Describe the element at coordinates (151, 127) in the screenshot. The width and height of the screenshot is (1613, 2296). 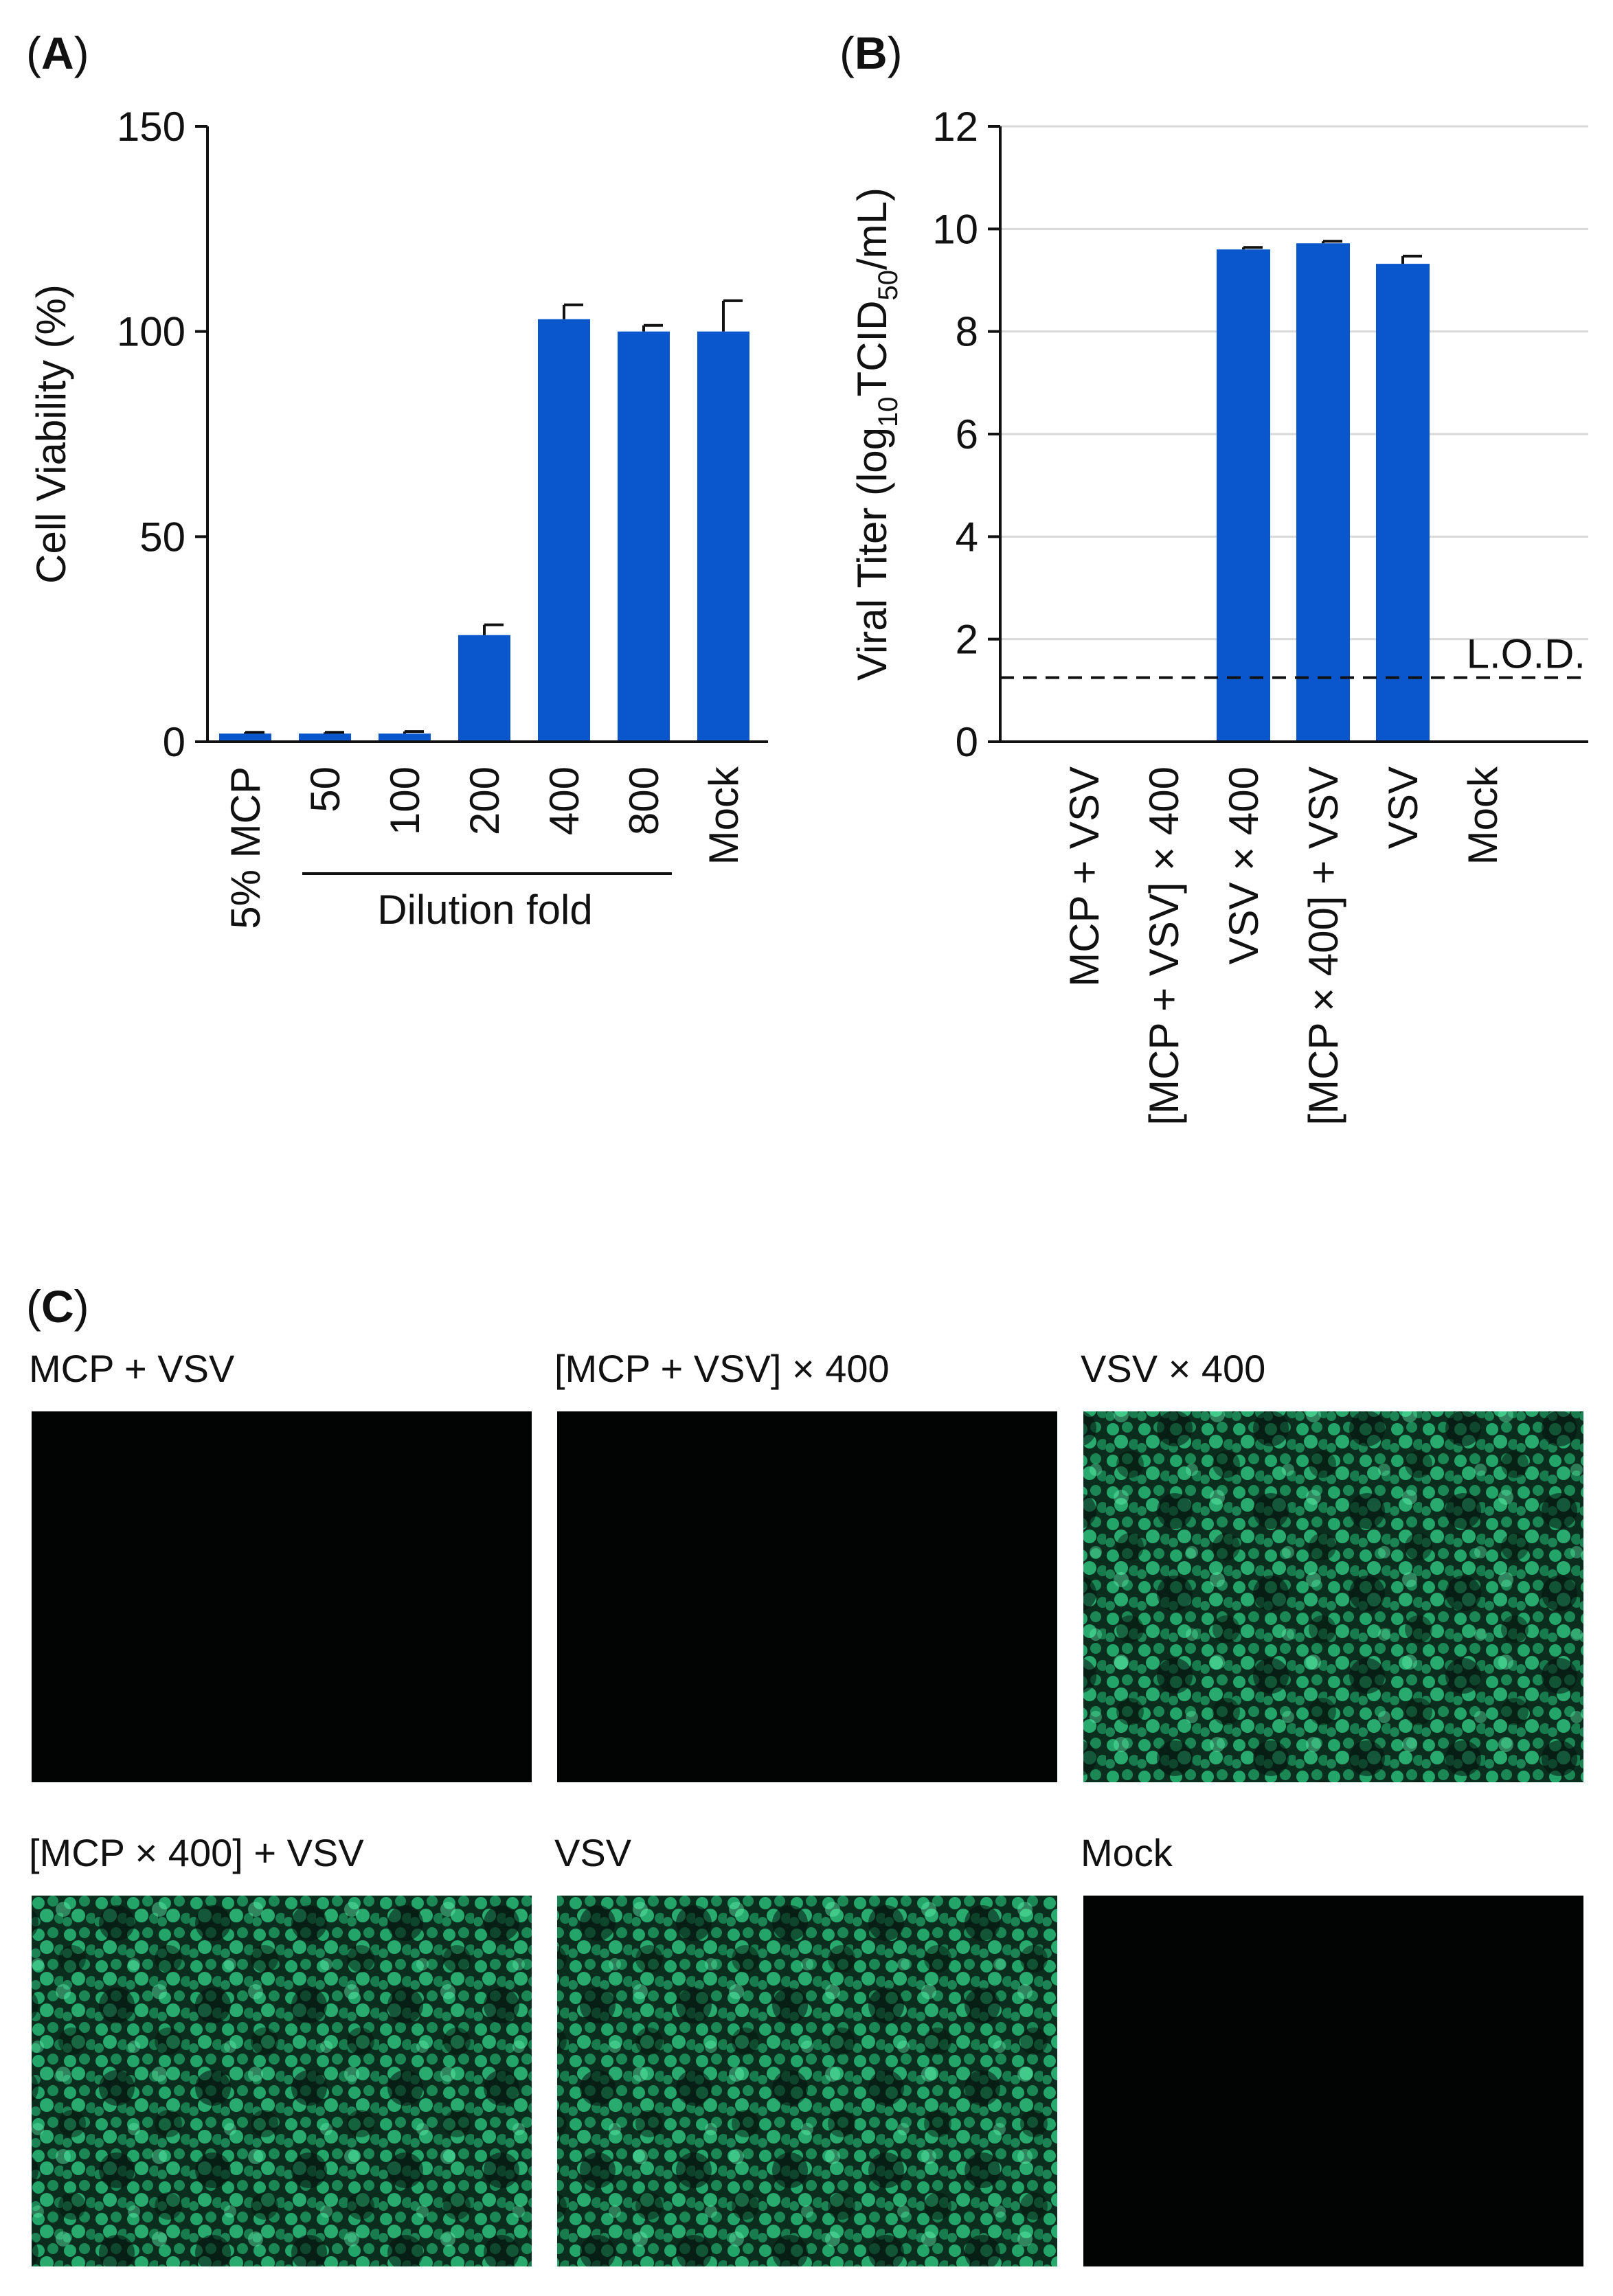
I see `y-tick-label: 150` at that location.